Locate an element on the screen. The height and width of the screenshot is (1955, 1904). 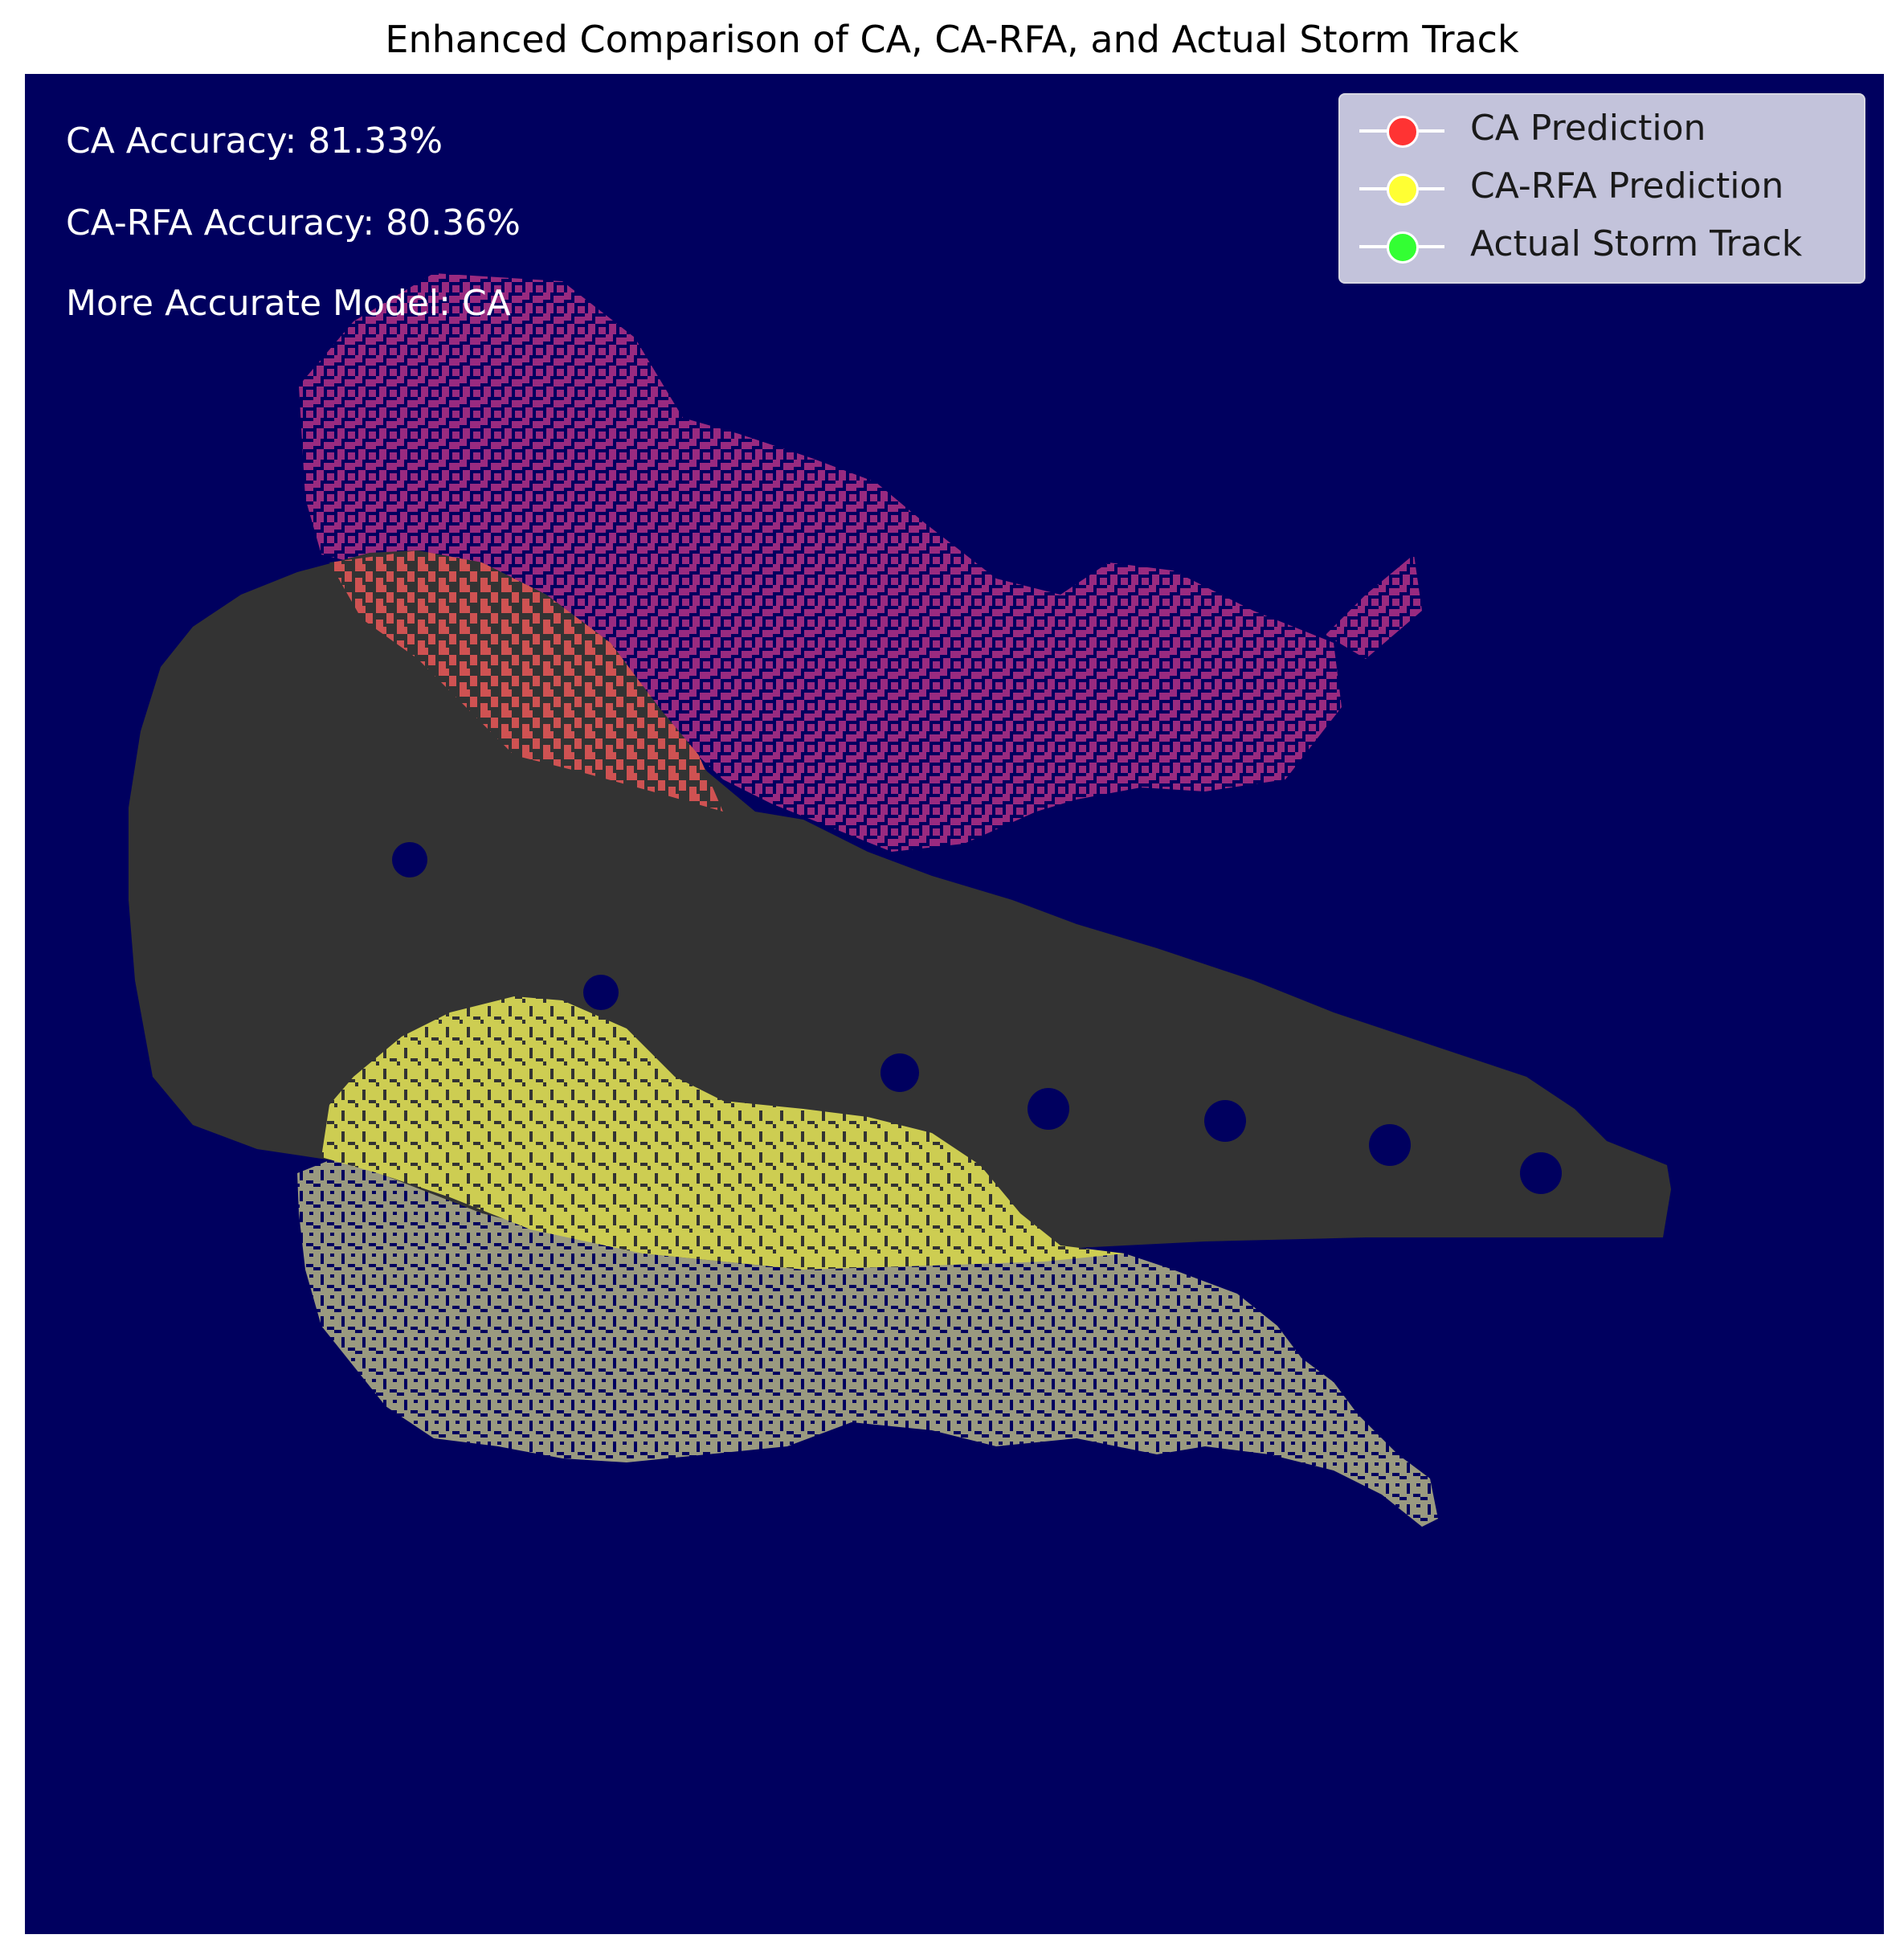
legend-label-track: Actual Storm Track is located at coordinates (1636, 244).